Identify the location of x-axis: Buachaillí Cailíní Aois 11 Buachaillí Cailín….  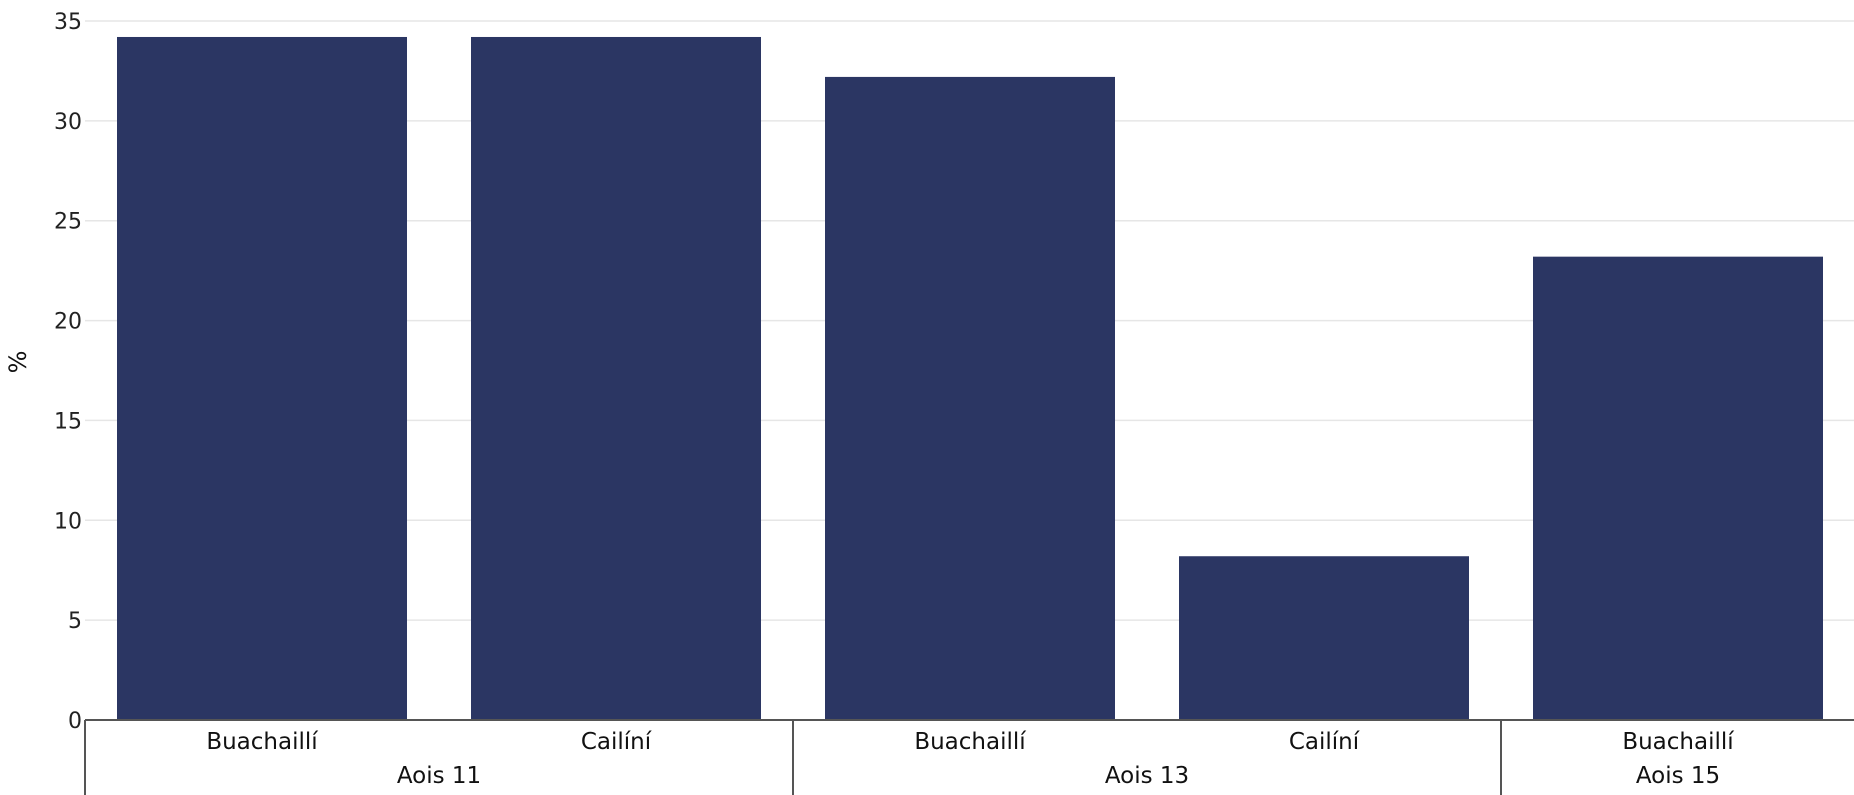
(969, 757).